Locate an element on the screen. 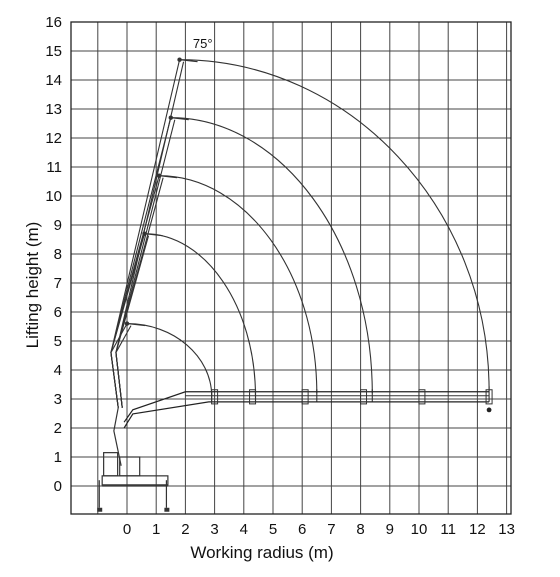  x-tick-label: 9 is located at coordinates (390, 529).